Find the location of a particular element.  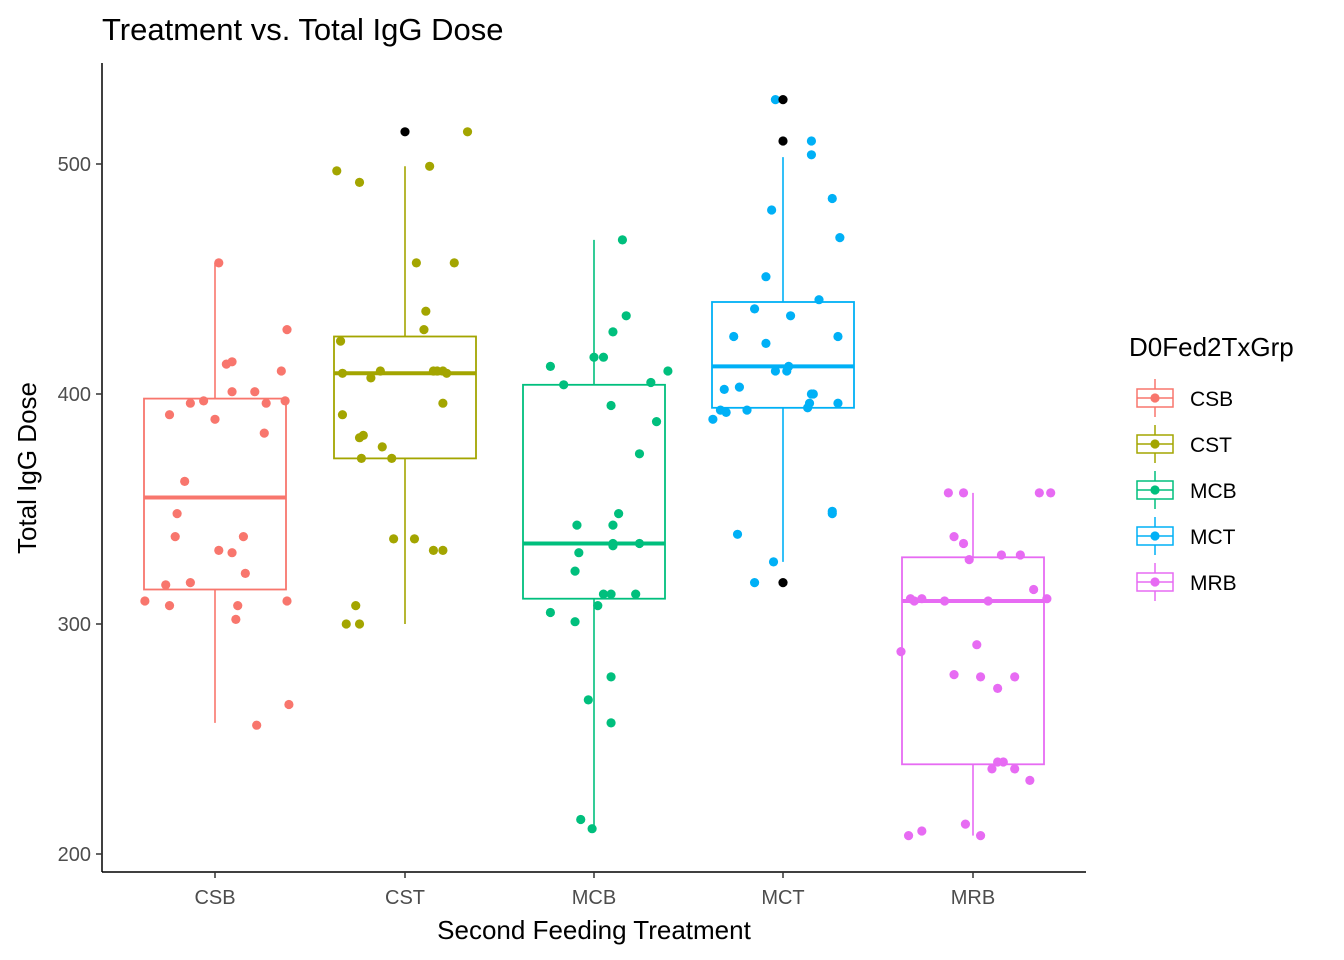

y-axis-title: Total IgG Dose is located at coordinates (27, 468).